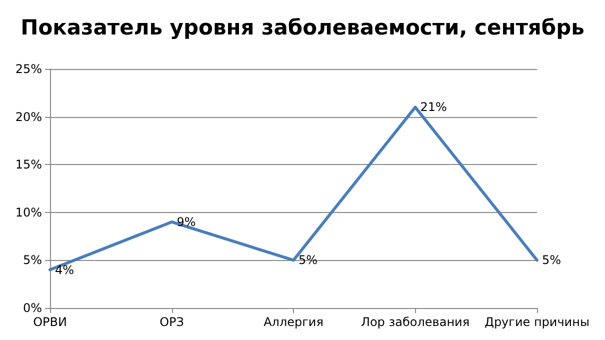  What do you see at coordinates (415, 322) in the screenshot?
I see `x-tick-label: Лор заболевания` at bounding box center [415, 322].